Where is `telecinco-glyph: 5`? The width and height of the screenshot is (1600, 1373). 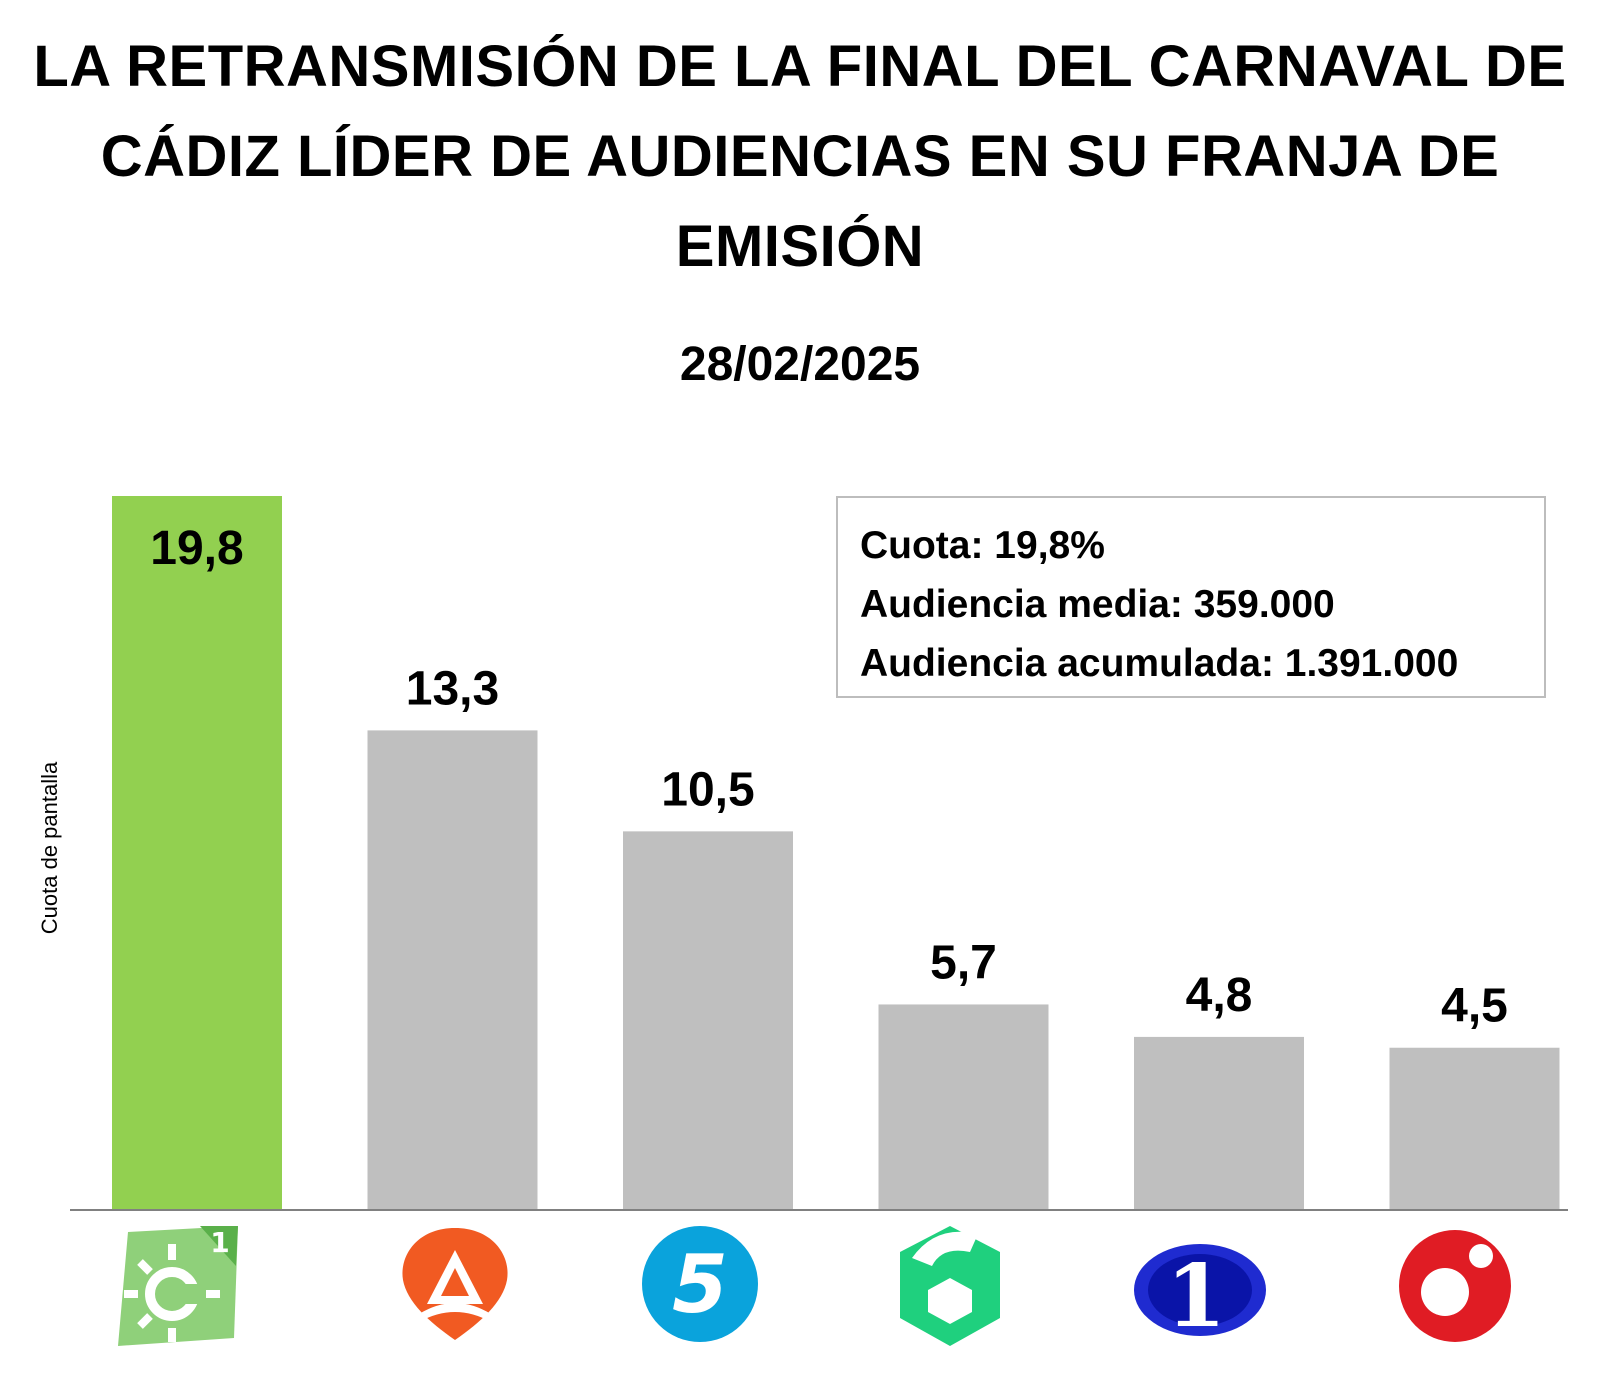 telecinco-glyph: 5 is located at coordinates (700, 1284).